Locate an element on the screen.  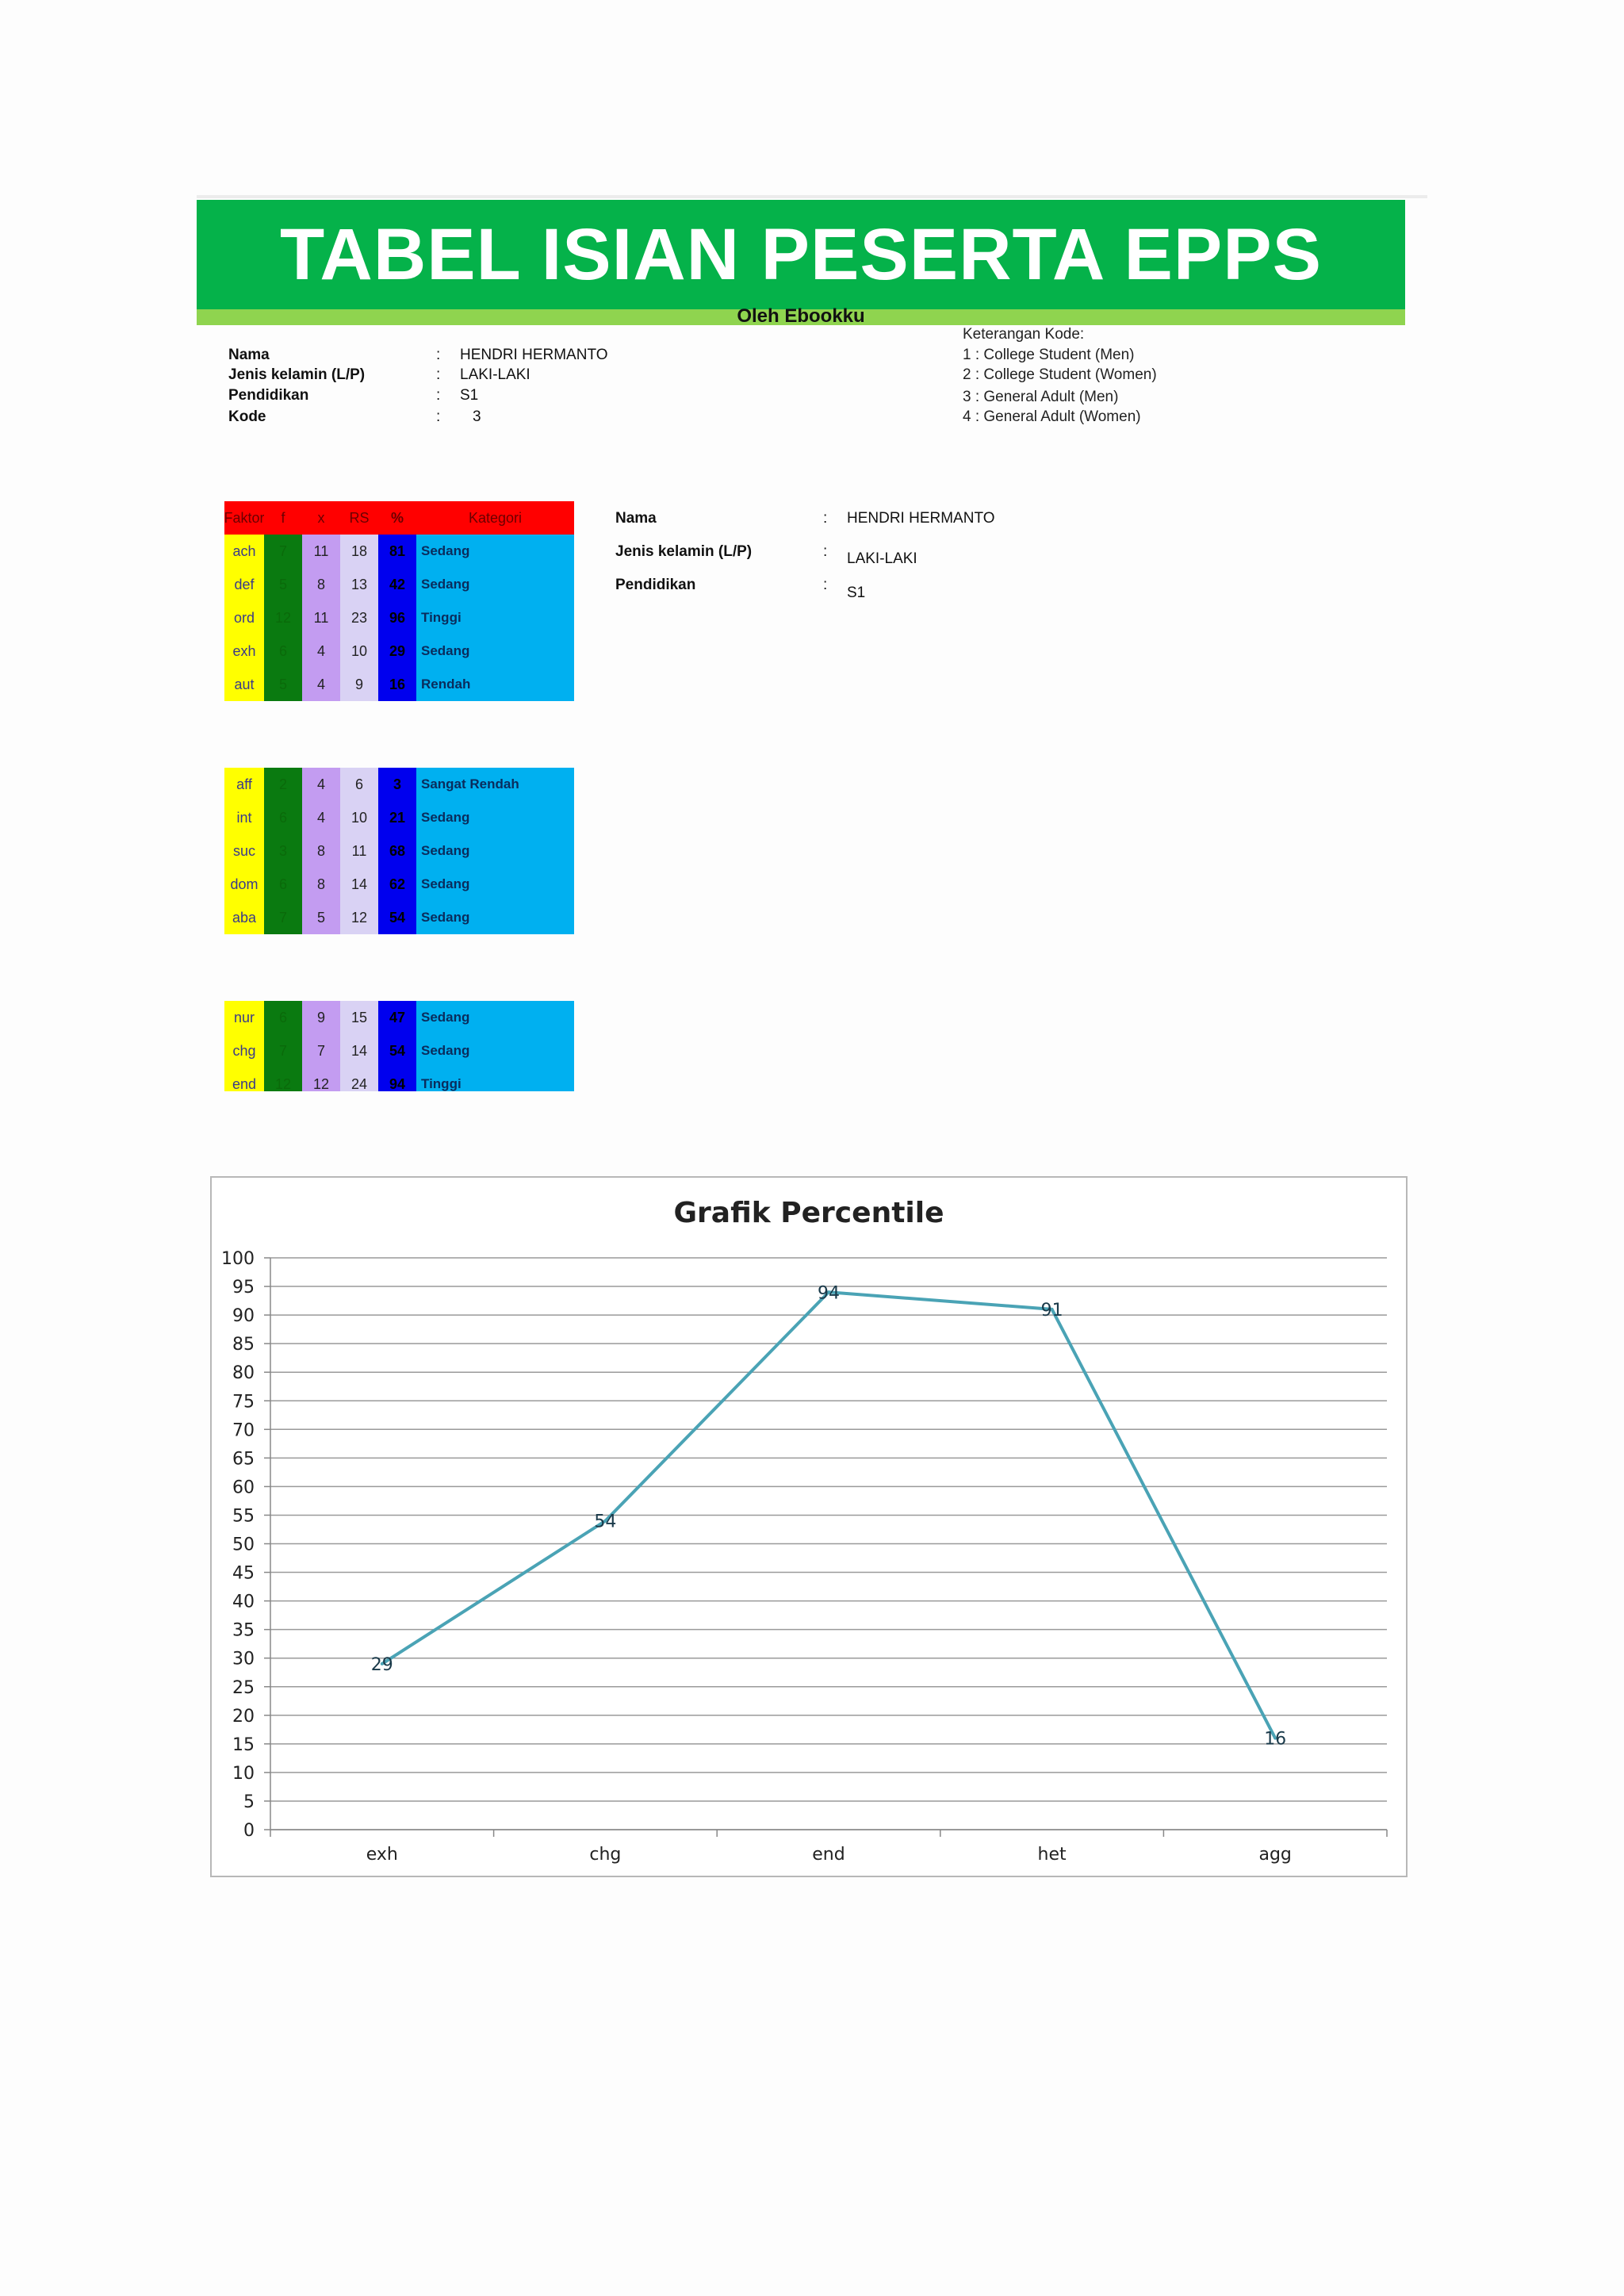
percent-cell: 47 is located at coordinates (397, 1017).